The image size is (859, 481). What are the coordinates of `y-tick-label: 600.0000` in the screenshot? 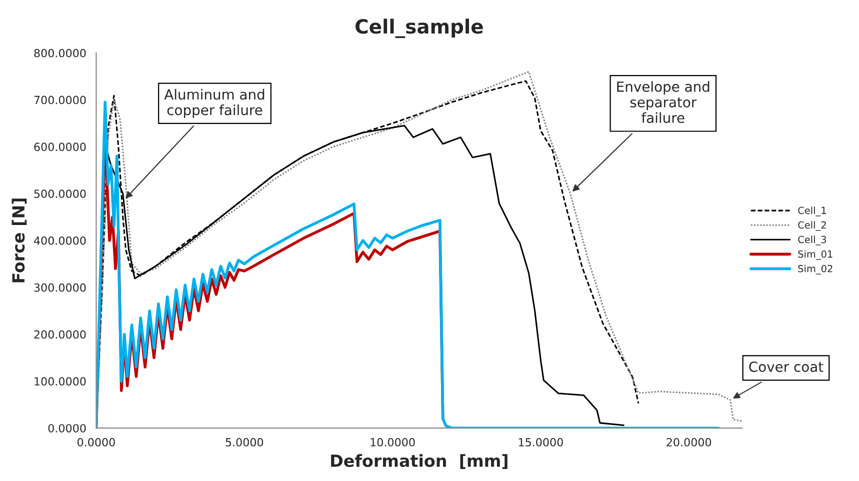 It's located at (60, 147).